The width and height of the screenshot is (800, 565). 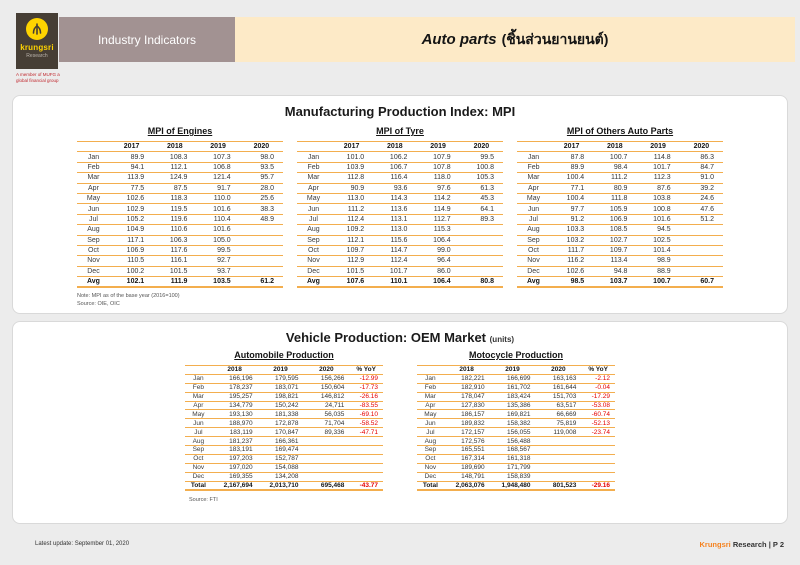 What do you see at coordinates (356, 261) in the screenshot?
I see `cell-value: 112.9` at bounding box center [356, 261].